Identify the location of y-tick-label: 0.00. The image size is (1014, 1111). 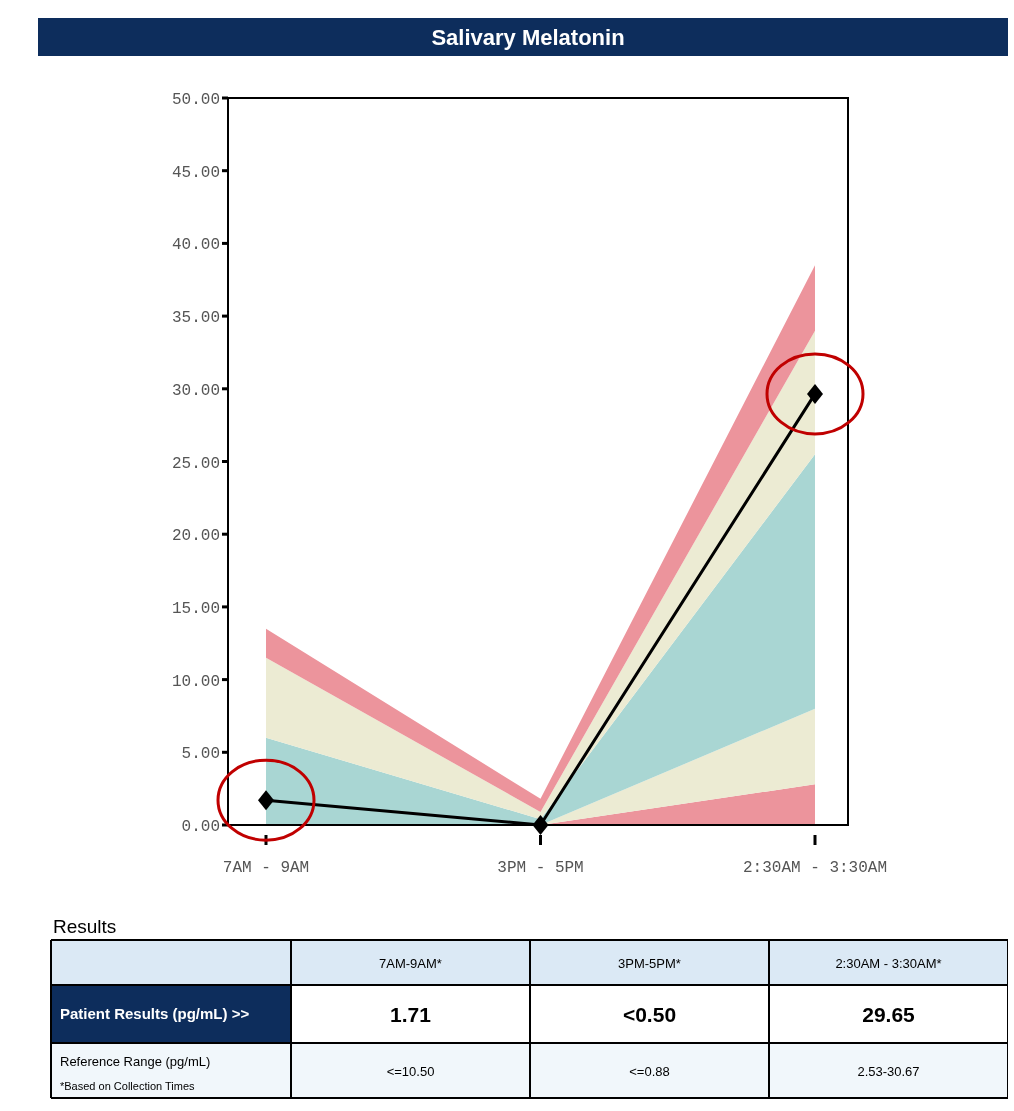
(200, 827).